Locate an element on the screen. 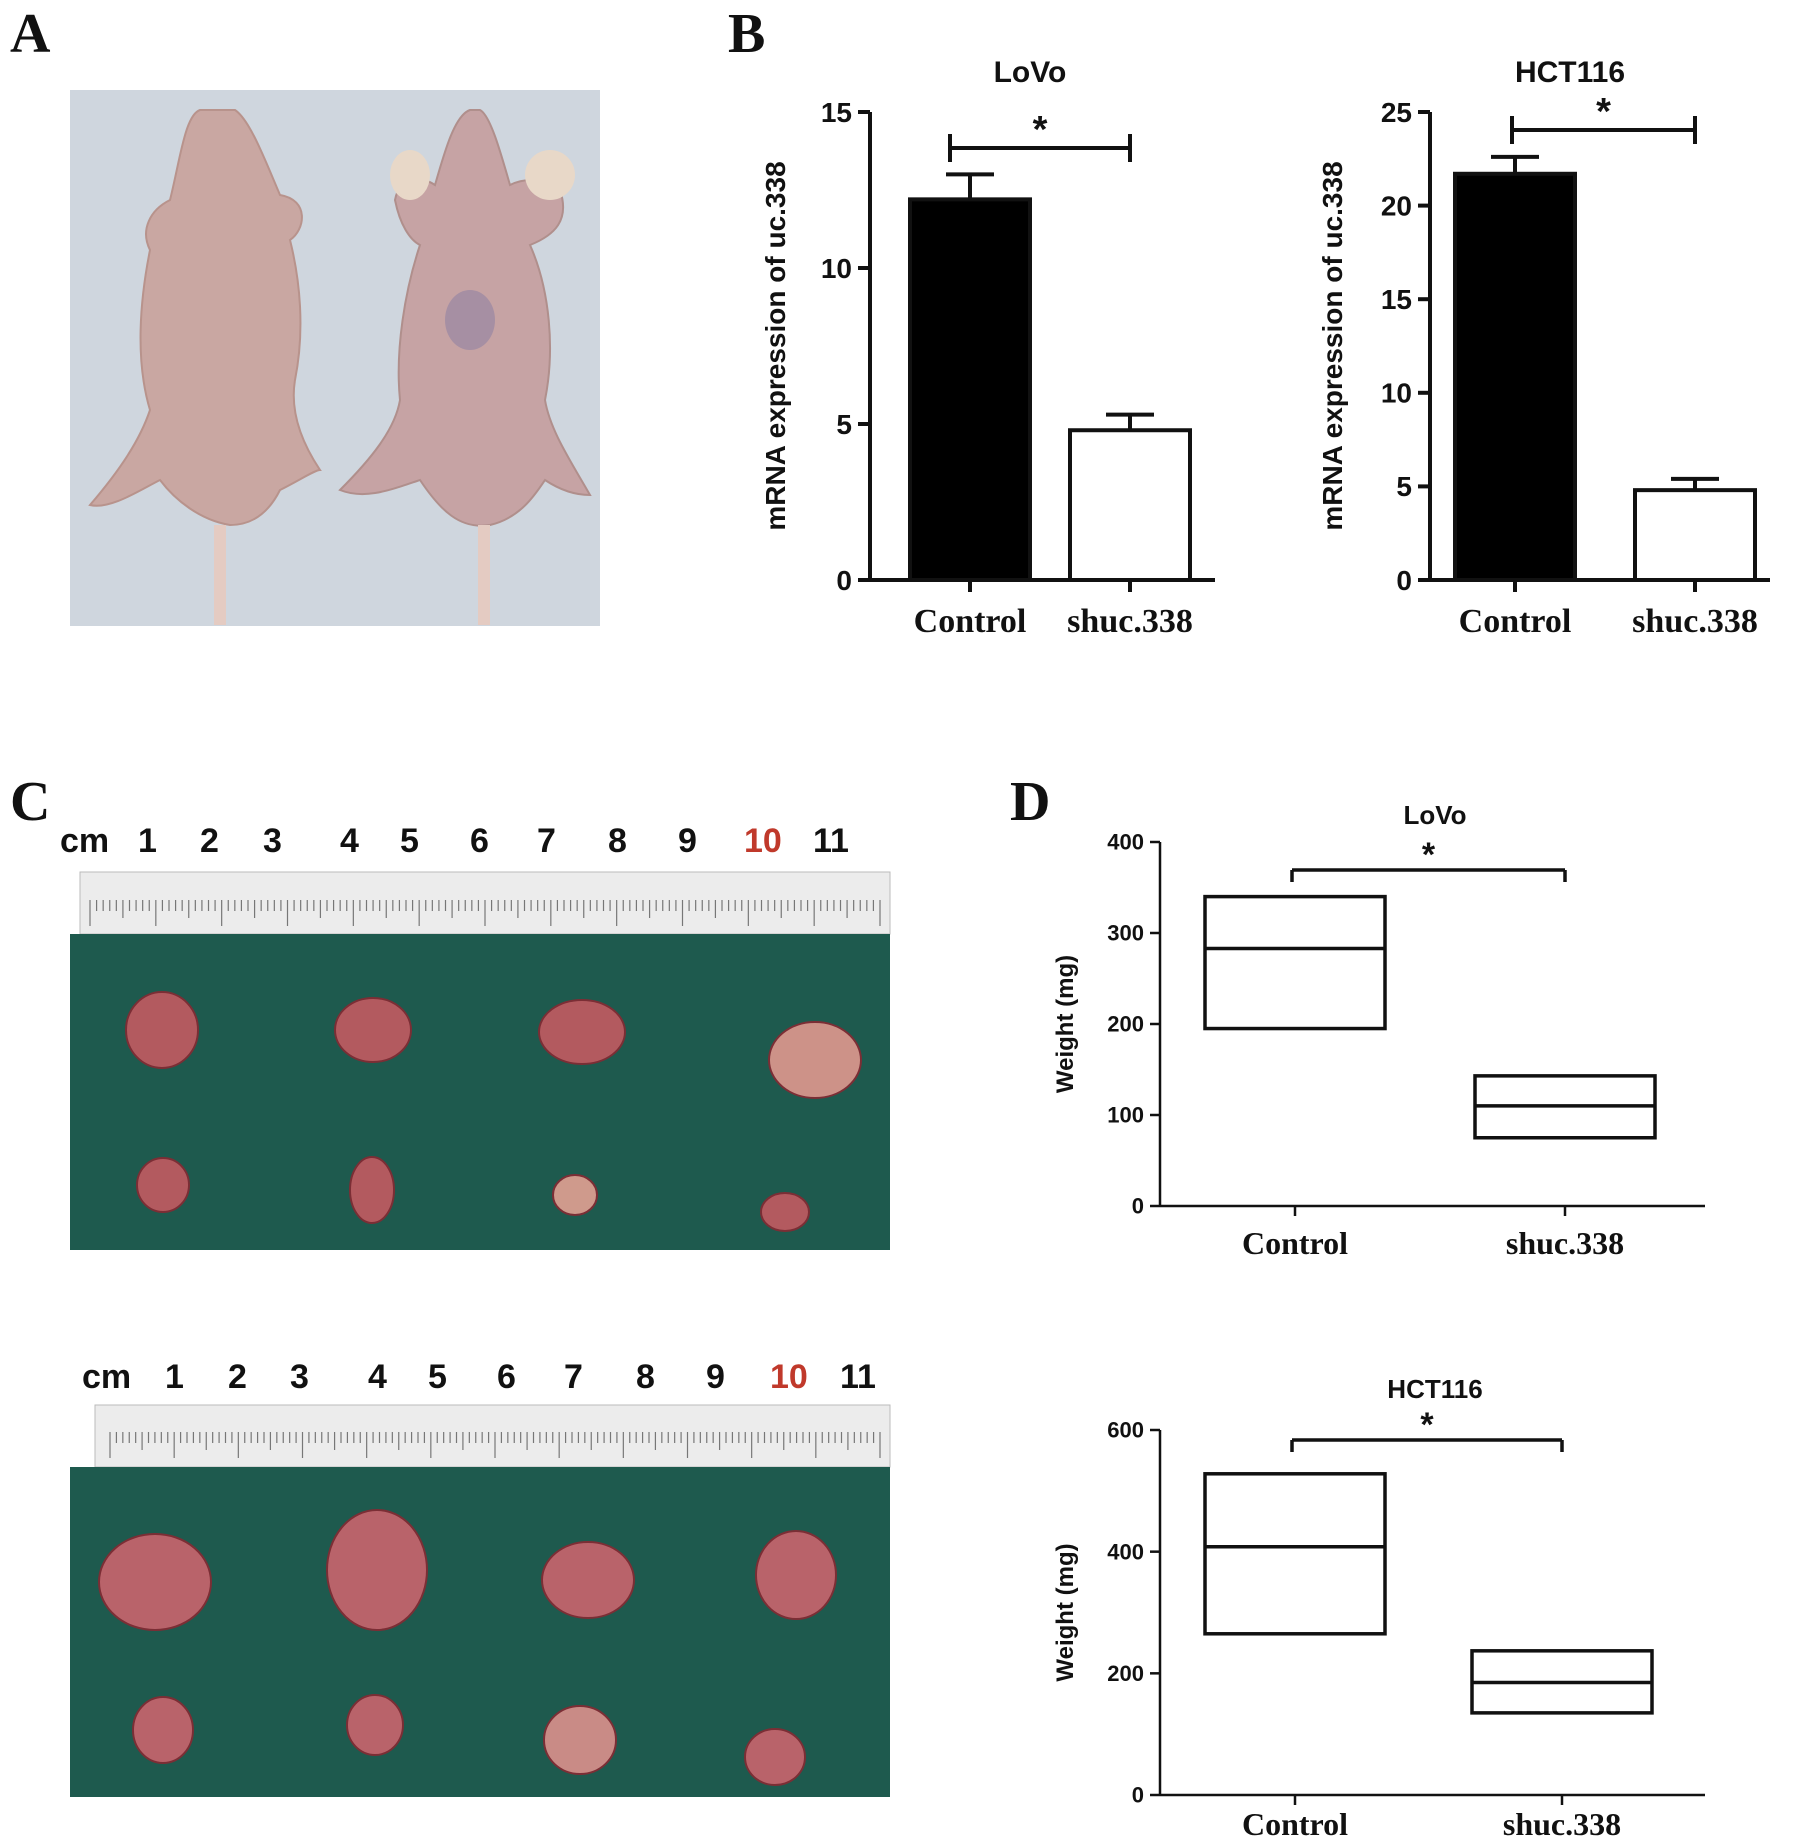 This screenshot has width=1795, height=1840. panel-c-photo-top is located at coordinates (480, 1060).